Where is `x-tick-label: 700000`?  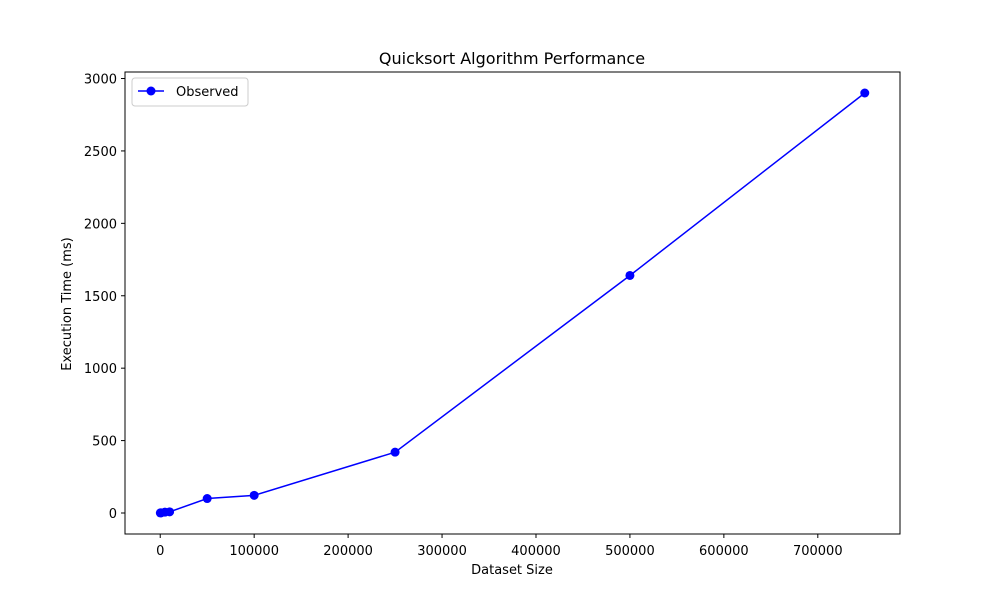
x-tick-label: 700000 is located at coordinates (818, 551).